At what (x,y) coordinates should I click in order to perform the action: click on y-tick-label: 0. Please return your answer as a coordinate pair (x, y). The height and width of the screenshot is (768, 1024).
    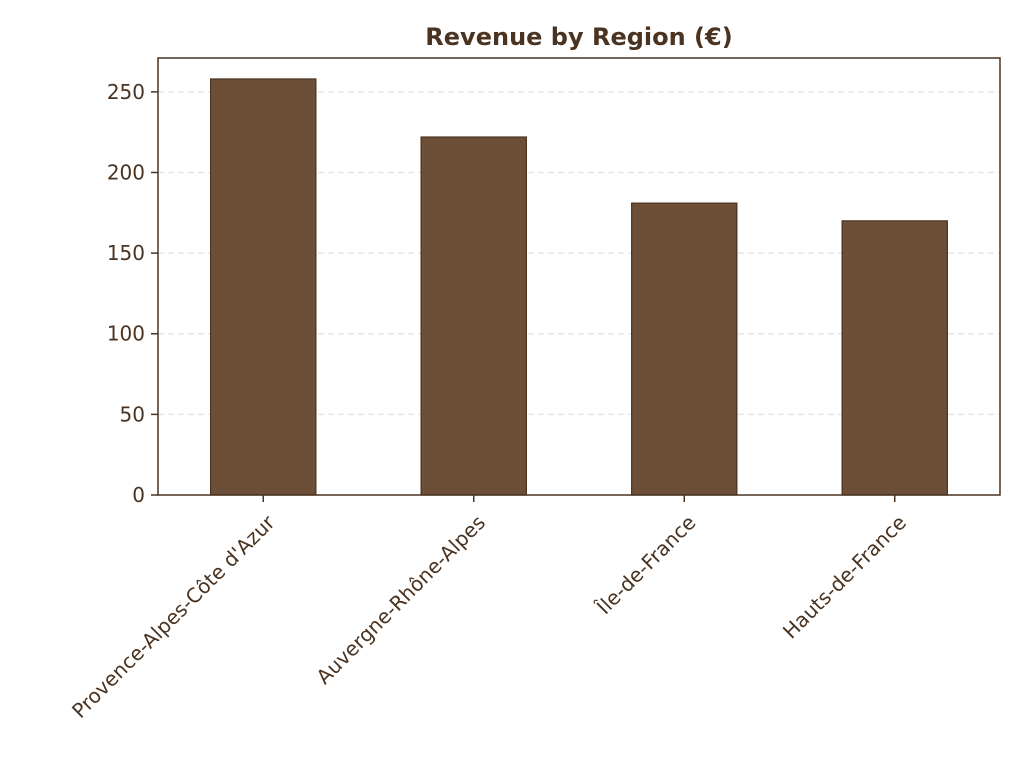
    Looking at the image, I should click on (138, 495).